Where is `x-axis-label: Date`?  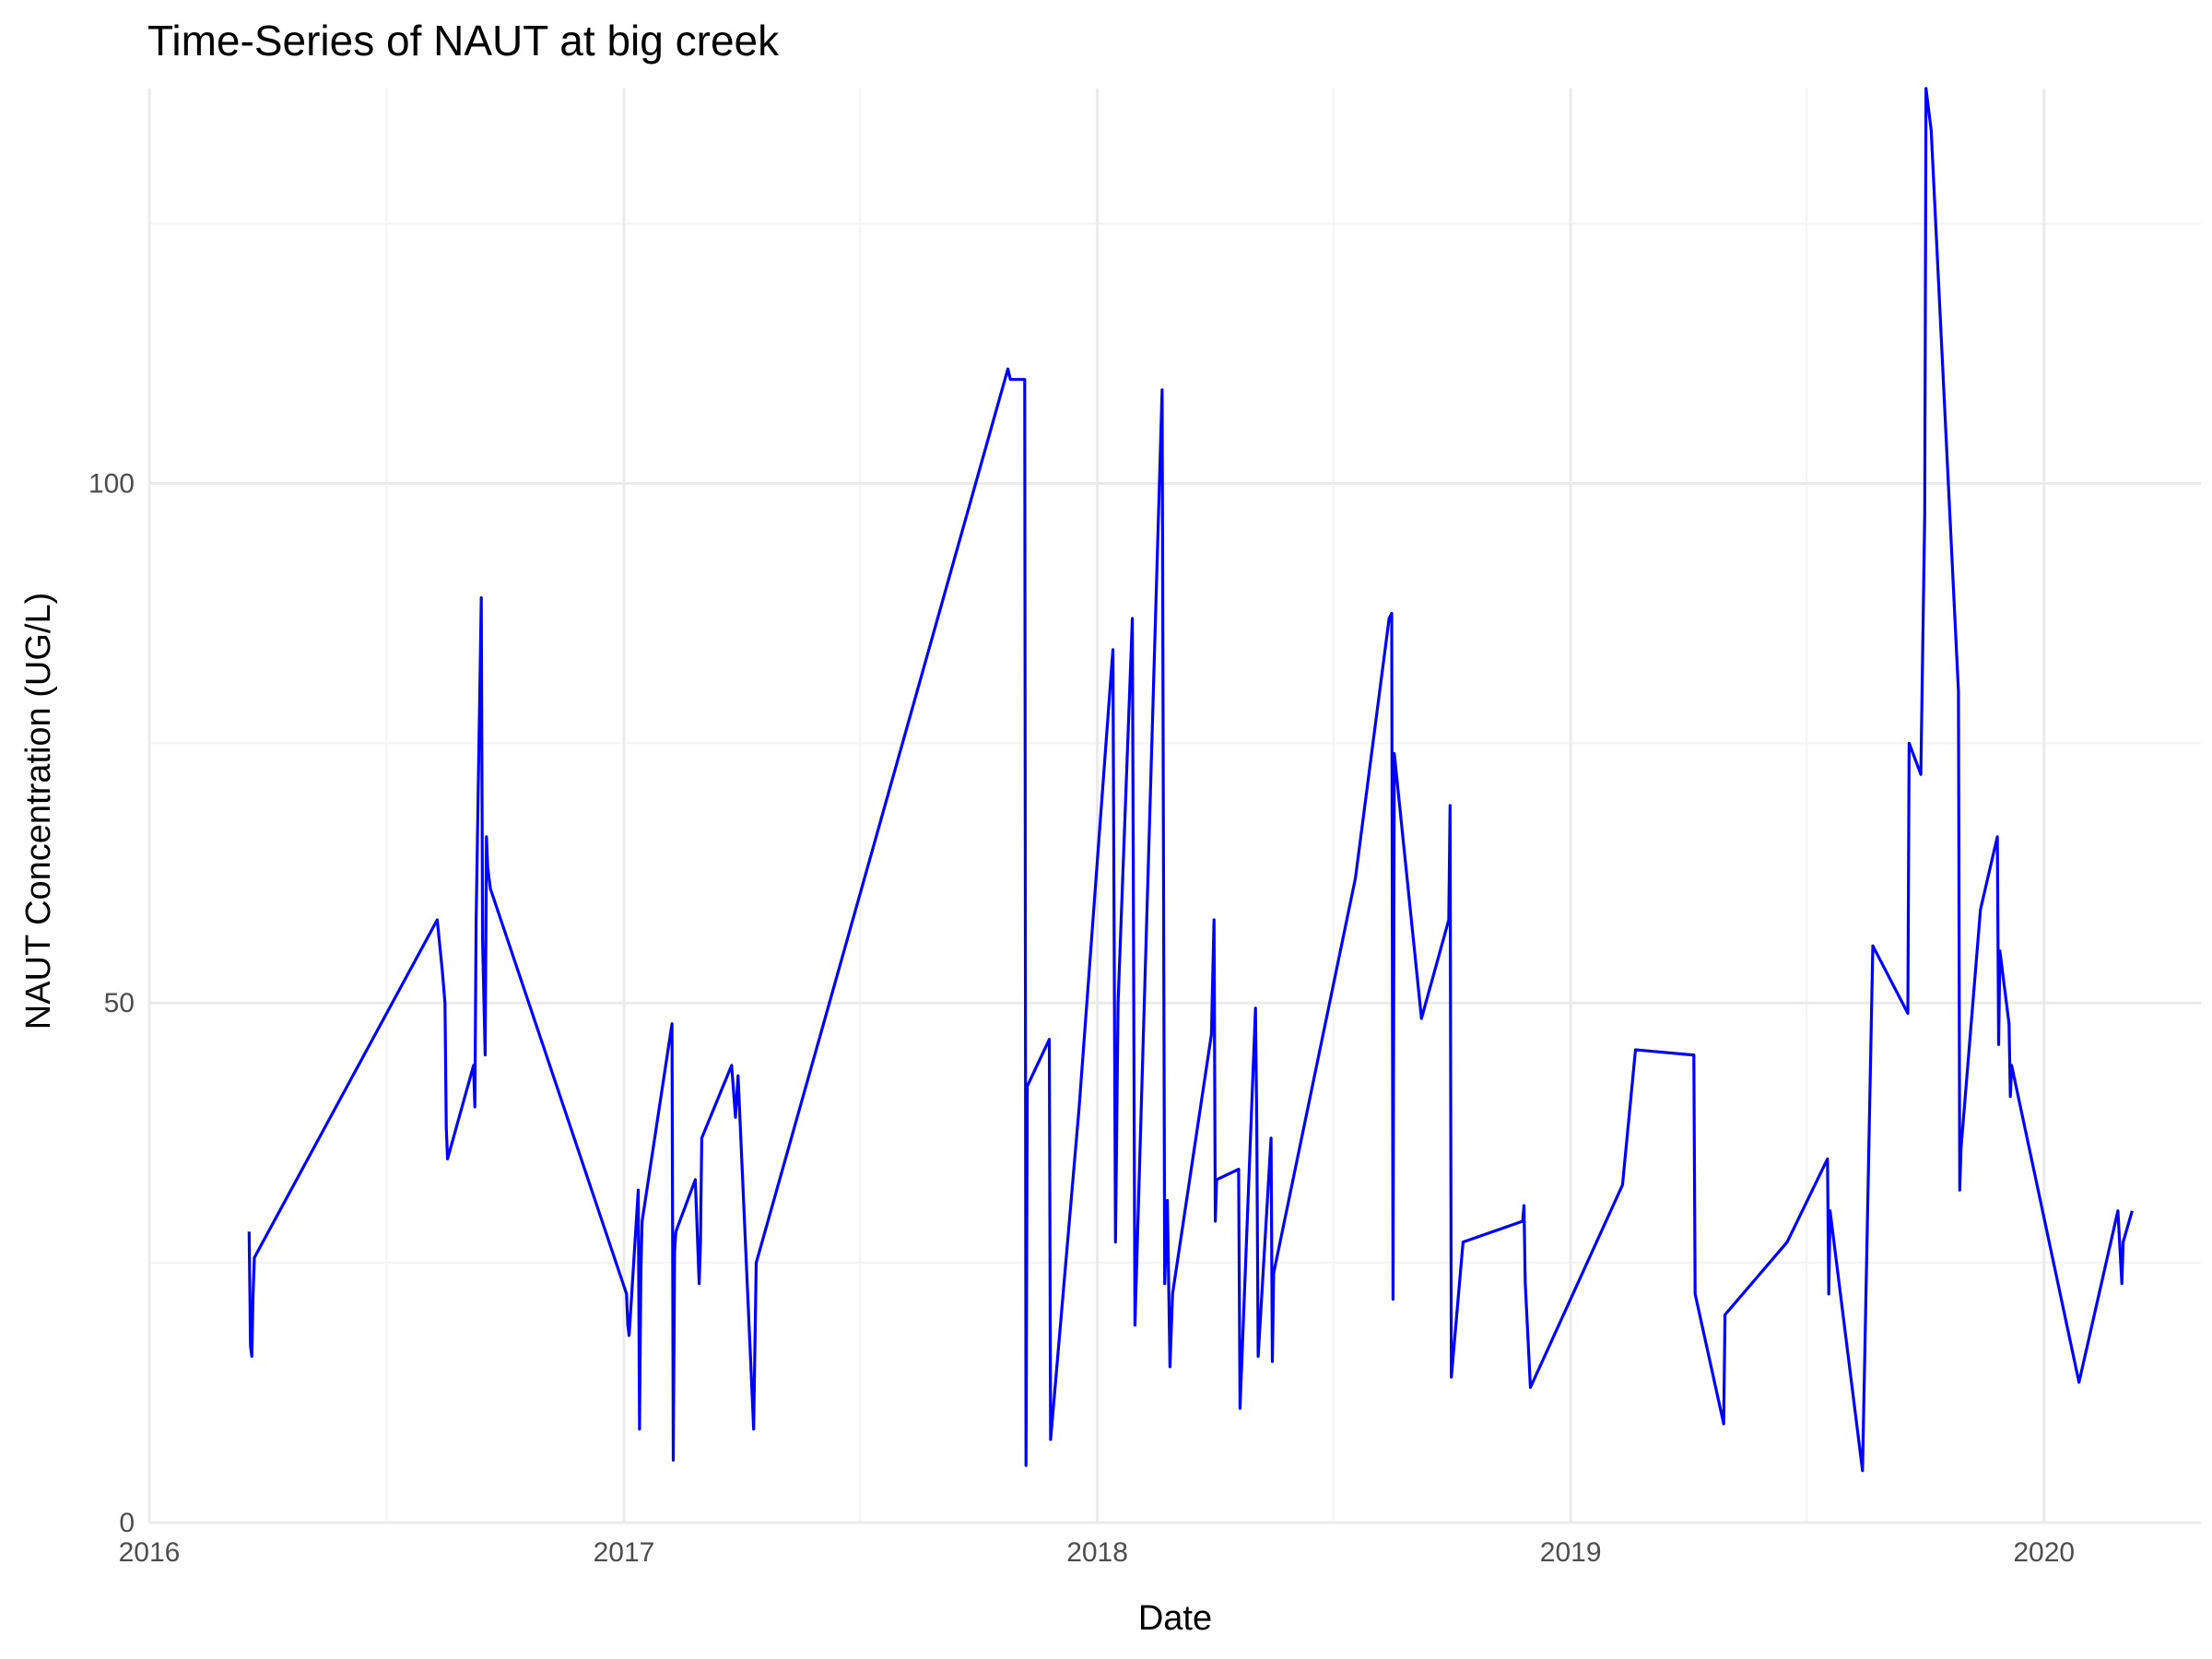
x-axis-label: Date is located at coordinates (1175, 1618).